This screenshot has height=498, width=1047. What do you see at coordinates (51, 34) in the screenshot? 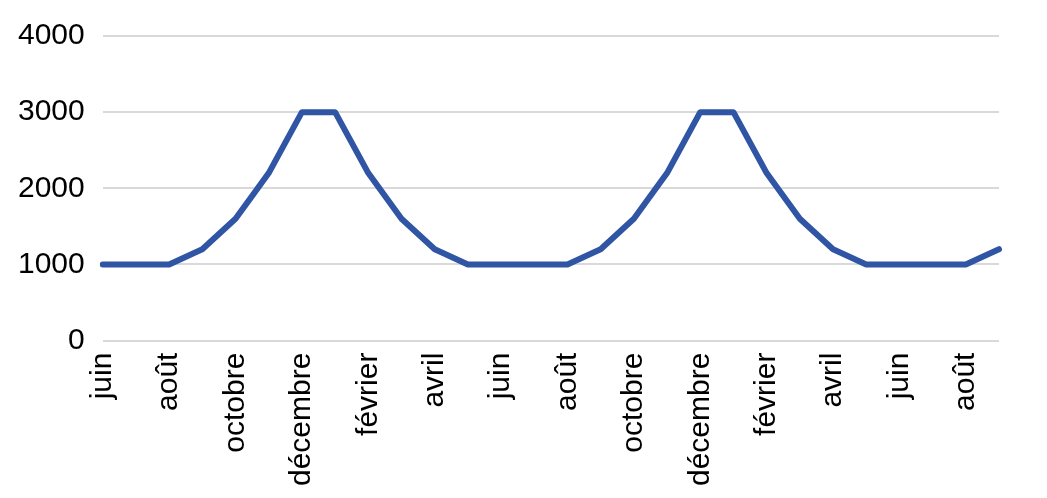
I see `y-tick-label: 4000` at bounding box center [51, 34].